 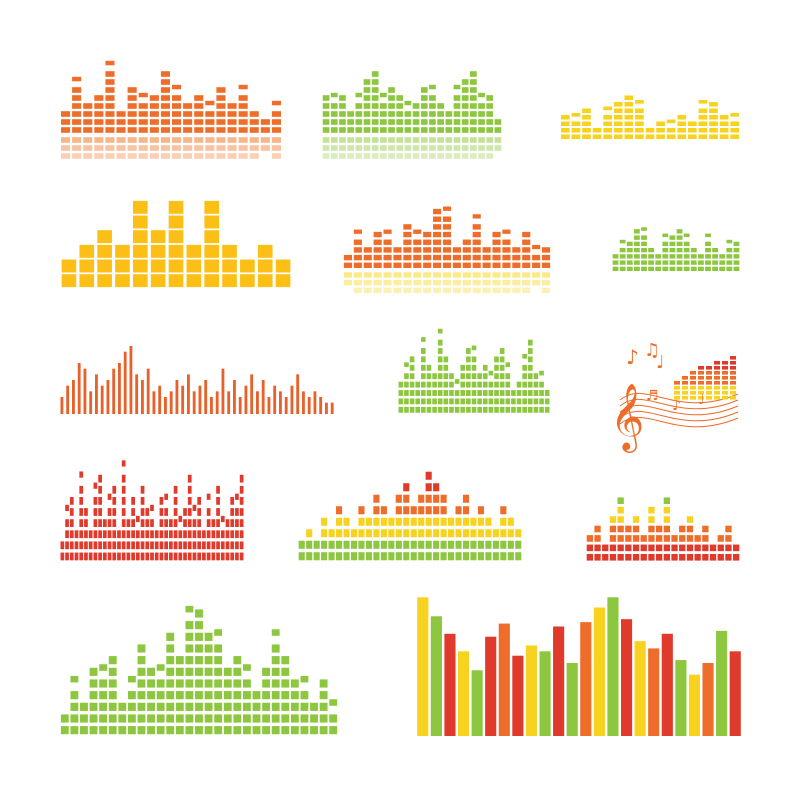 I want to click on eq-multicolor-svg, so click(x=410, y=516).